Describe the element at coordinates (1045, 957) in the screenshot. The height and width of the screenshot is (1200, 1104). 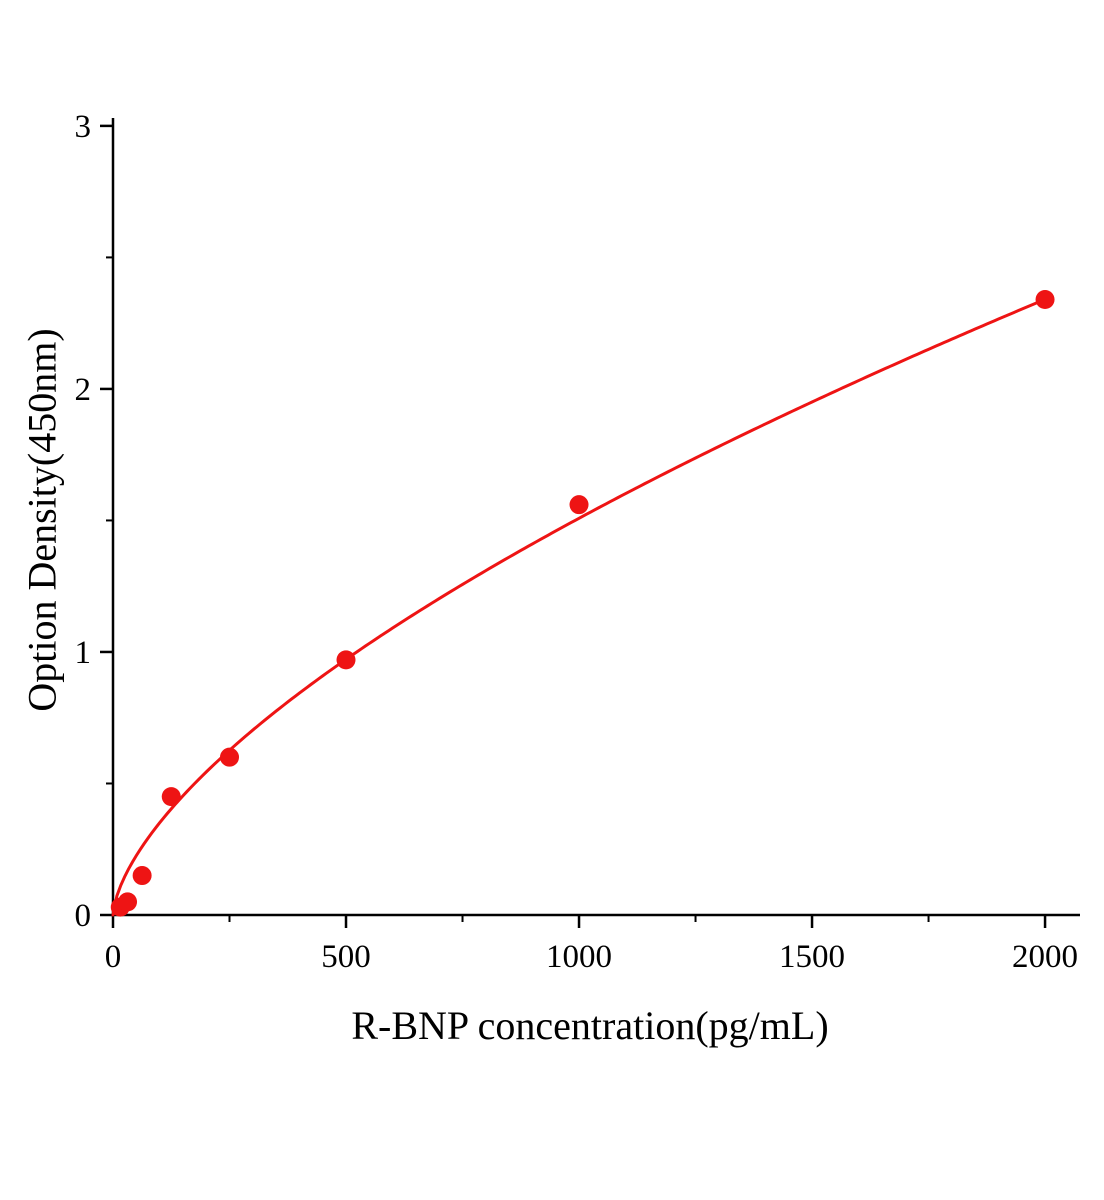
I see `x-tick-label: 2000` at that location.